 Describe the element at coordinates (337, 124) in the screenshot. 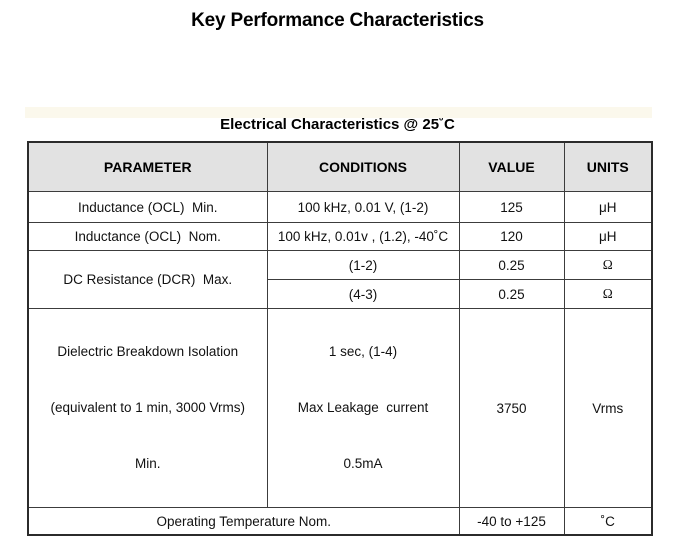

I see `table-title: Electrical Characteristics @ 25˚C` at that location.